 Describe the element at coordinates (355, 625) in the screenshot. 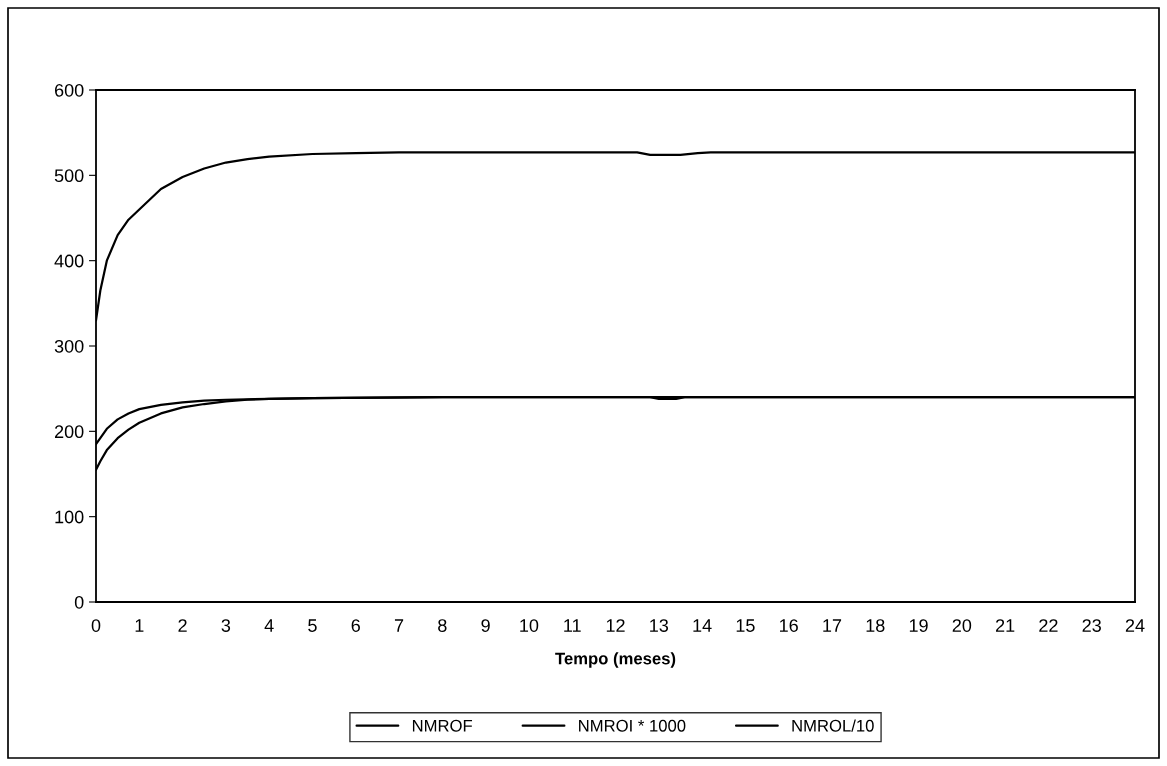

I see `x-tick-label: 6` at that location.